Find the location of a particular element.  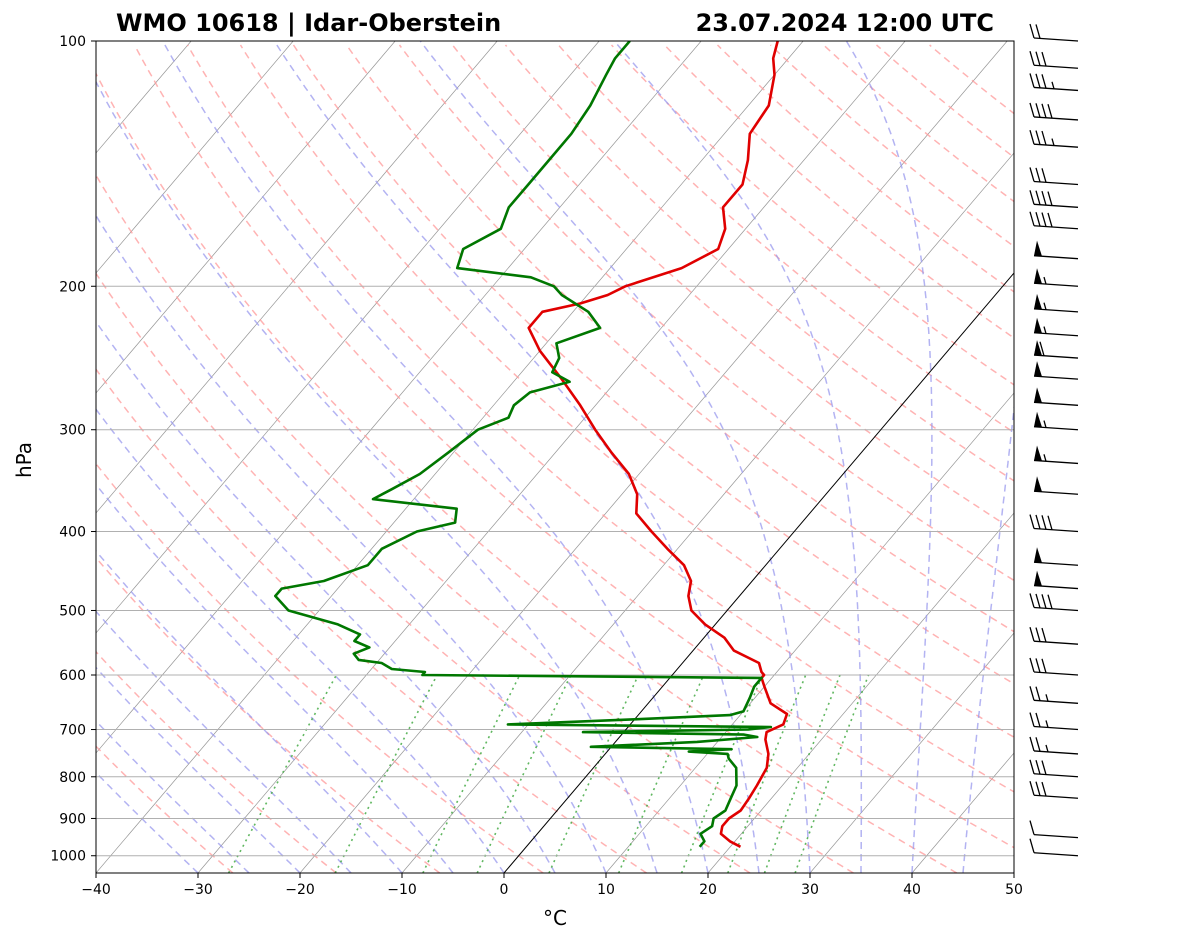

y-tick-label: 100 is located at coordinates (72, 42).